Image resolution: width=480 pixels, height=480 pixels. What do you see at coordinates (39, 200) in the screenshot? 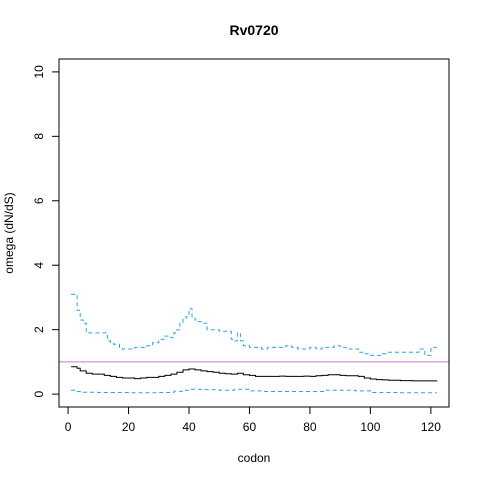
I see `y-tick-label: 6` at bounding box center [39, 200].